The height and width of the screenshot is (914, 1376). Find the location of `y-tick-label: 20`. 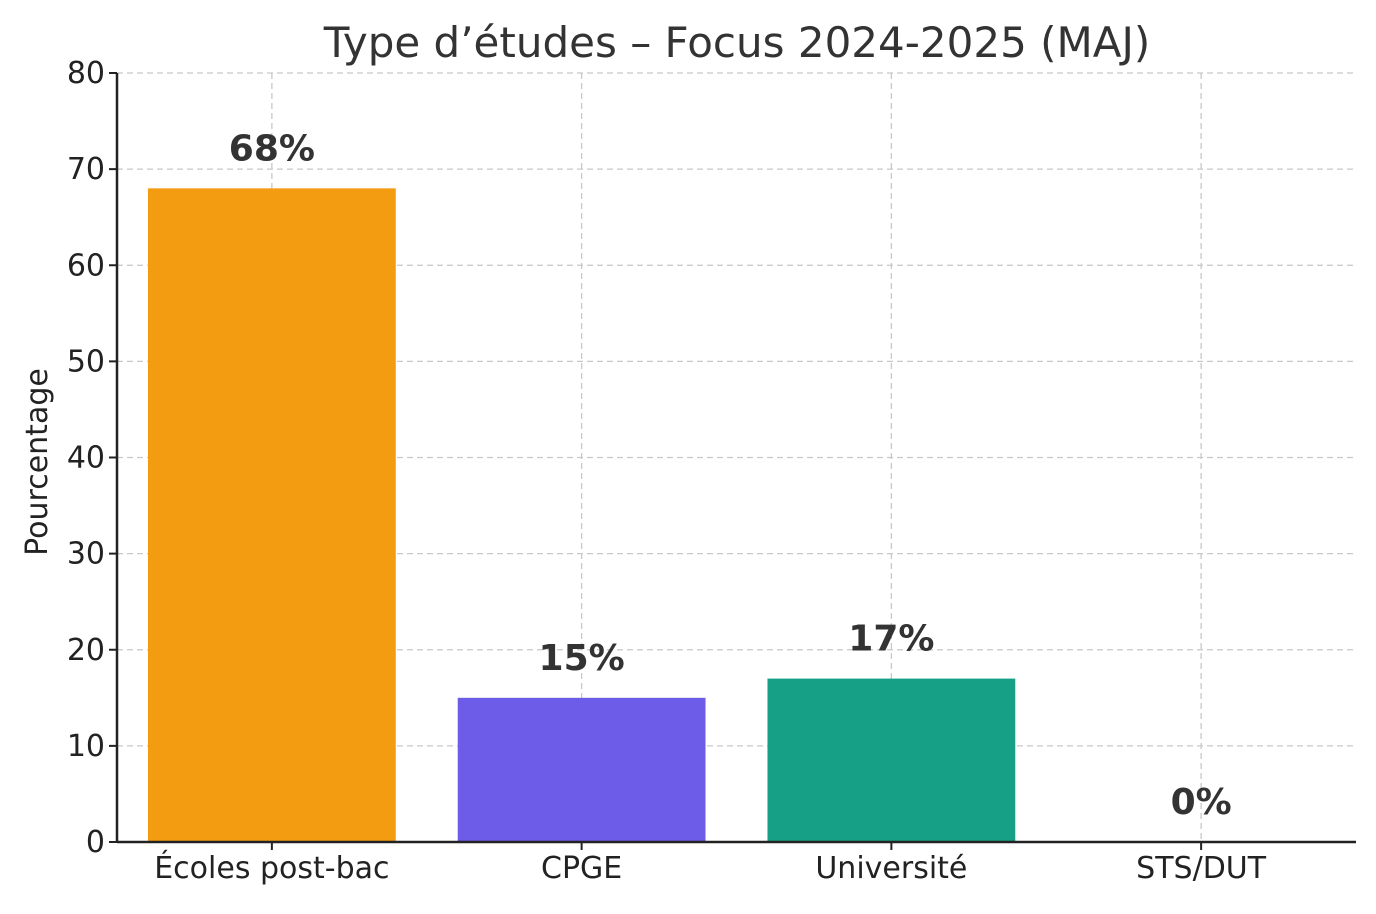

y-tick-label: 20 is located at coordinates (86, 650).